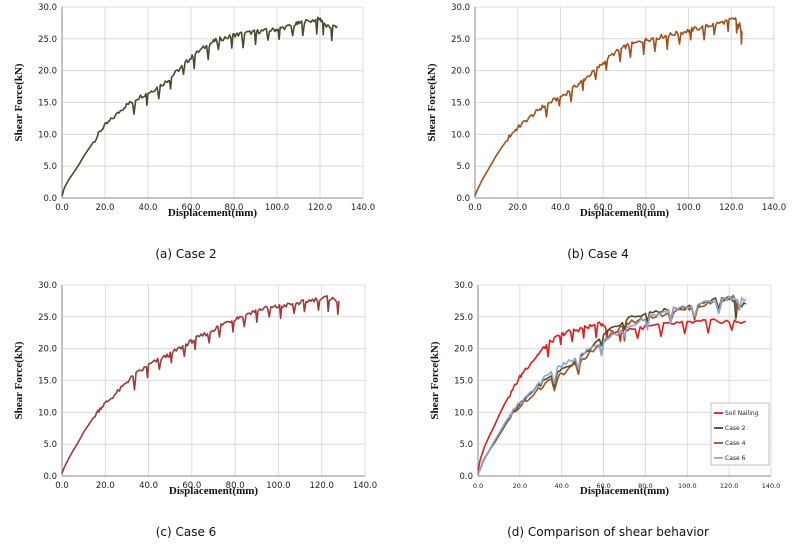 Image resolution: width=800 pixels, height=544 pixels. I want to click on series-line-soil-nailing, so click(612, 395).